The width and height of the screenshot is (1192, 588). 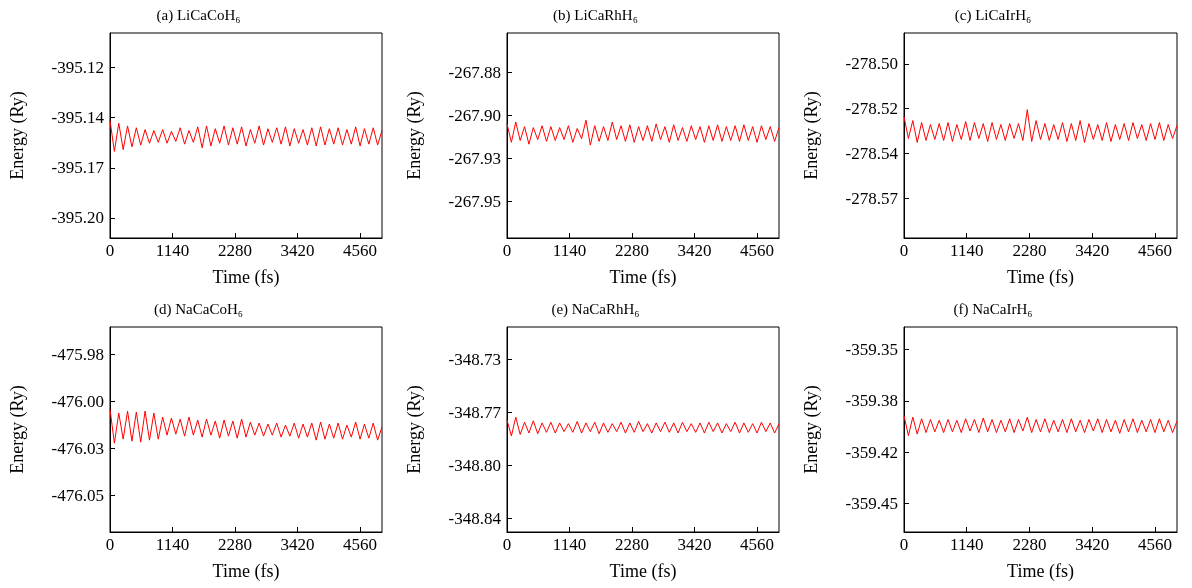 I want to click on y-tick-label: -395.17, so click(x=78, y=168).